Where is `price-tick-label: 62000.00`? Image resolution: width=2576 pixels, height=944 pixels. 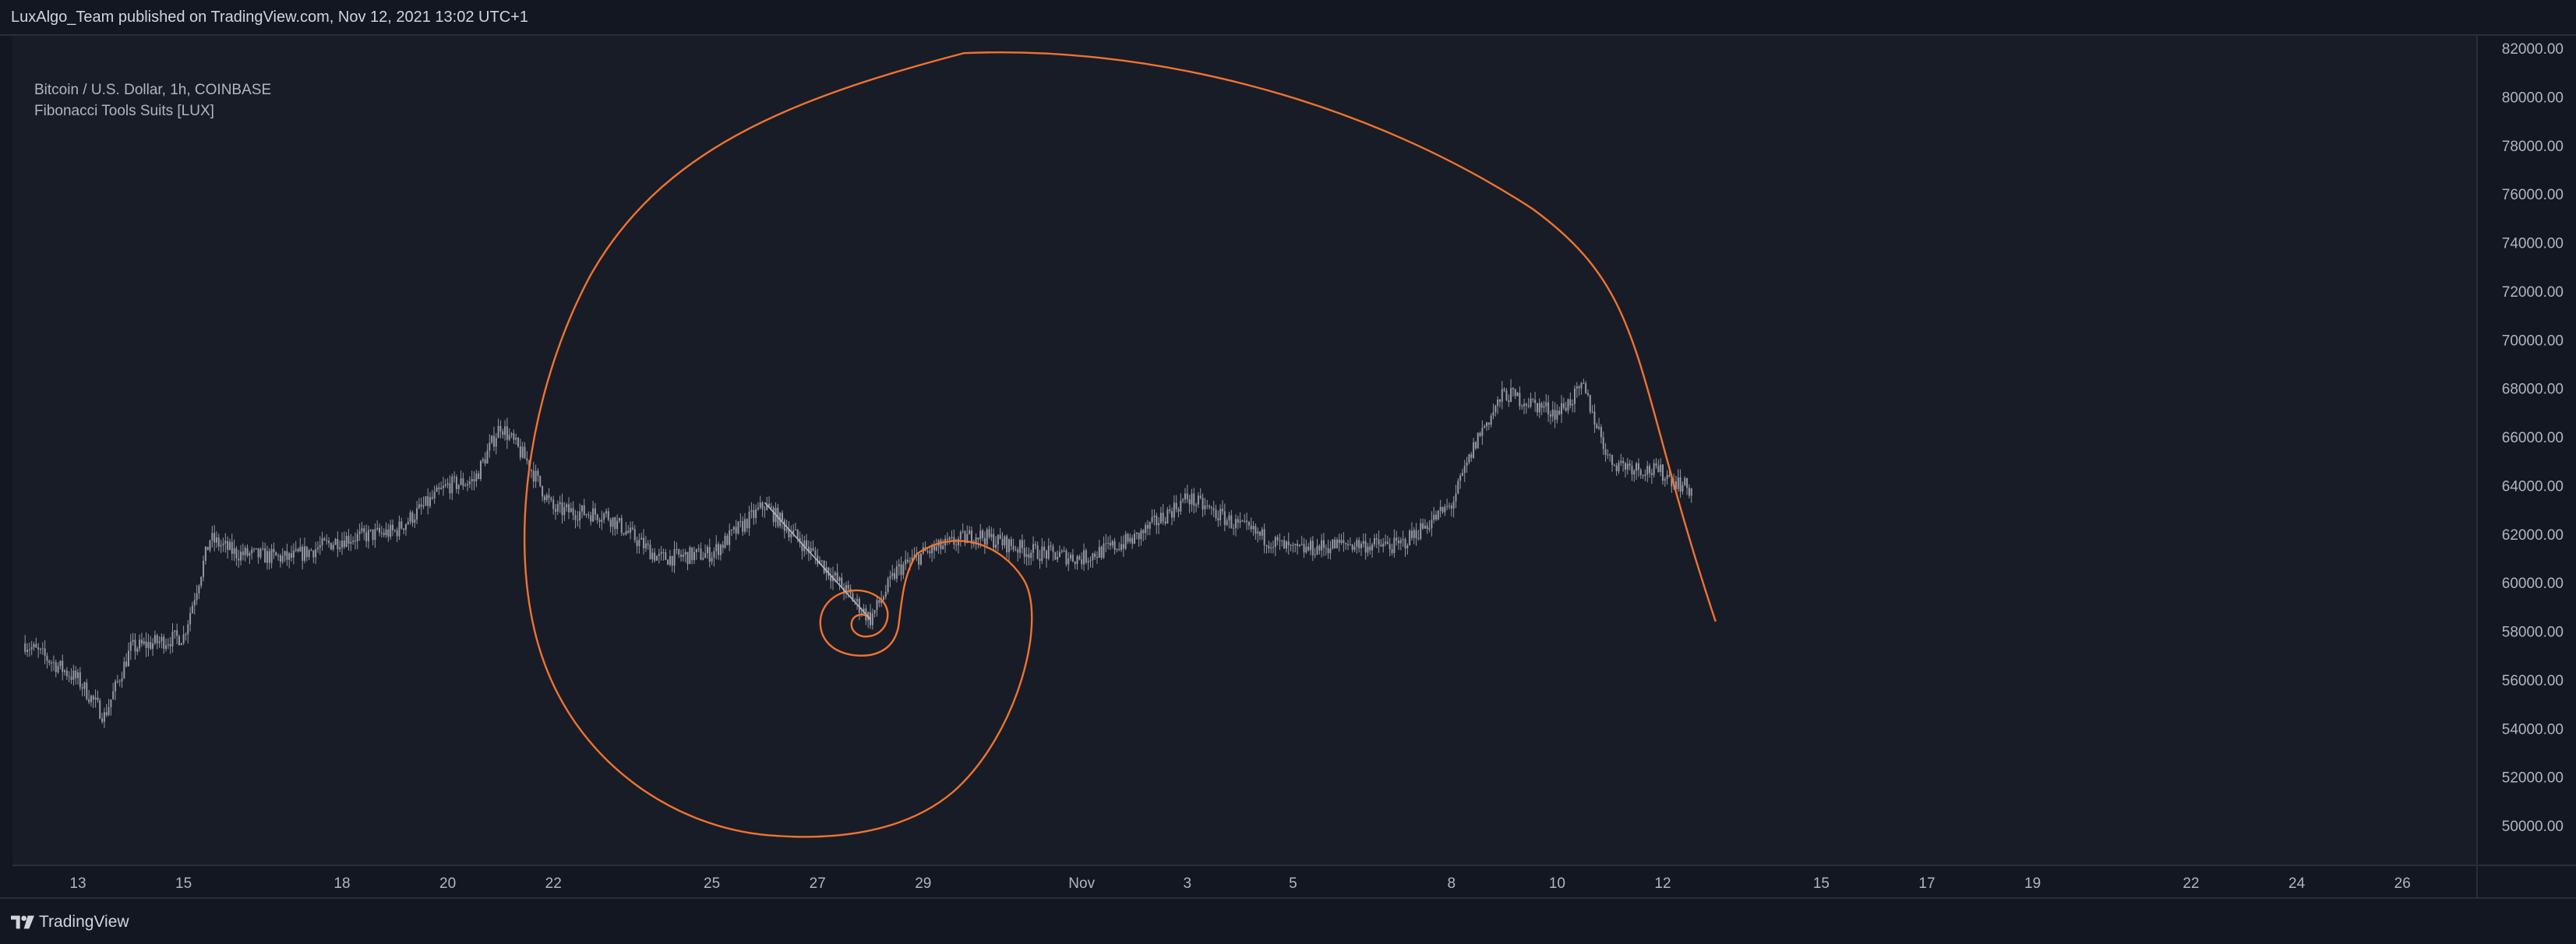
price-tick-label: 62000.00 is located at coordinates (2533, 535).